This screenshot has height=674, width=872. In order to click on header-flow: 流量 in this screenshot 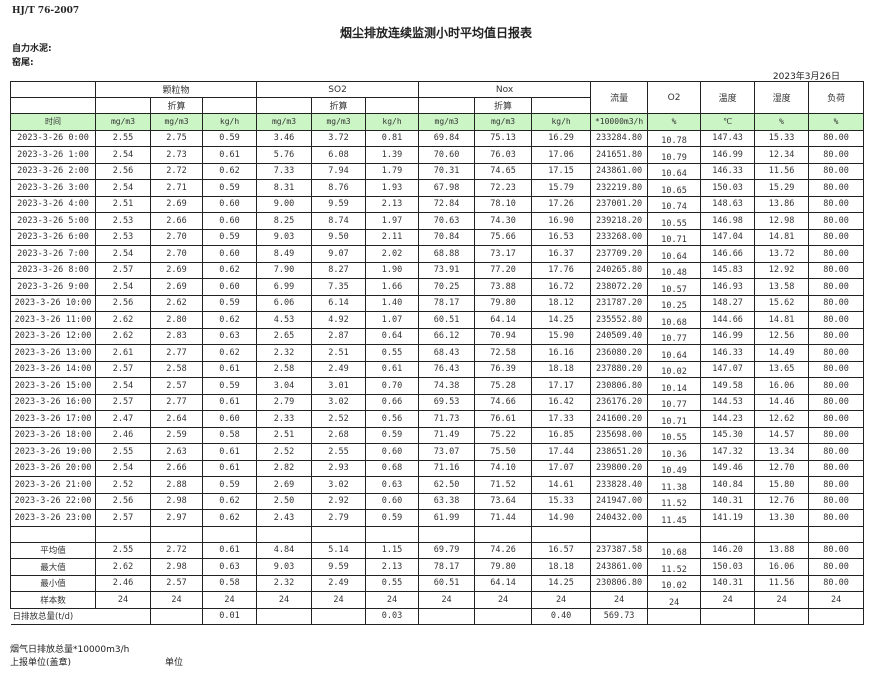, I will do `click(619, 97)`.